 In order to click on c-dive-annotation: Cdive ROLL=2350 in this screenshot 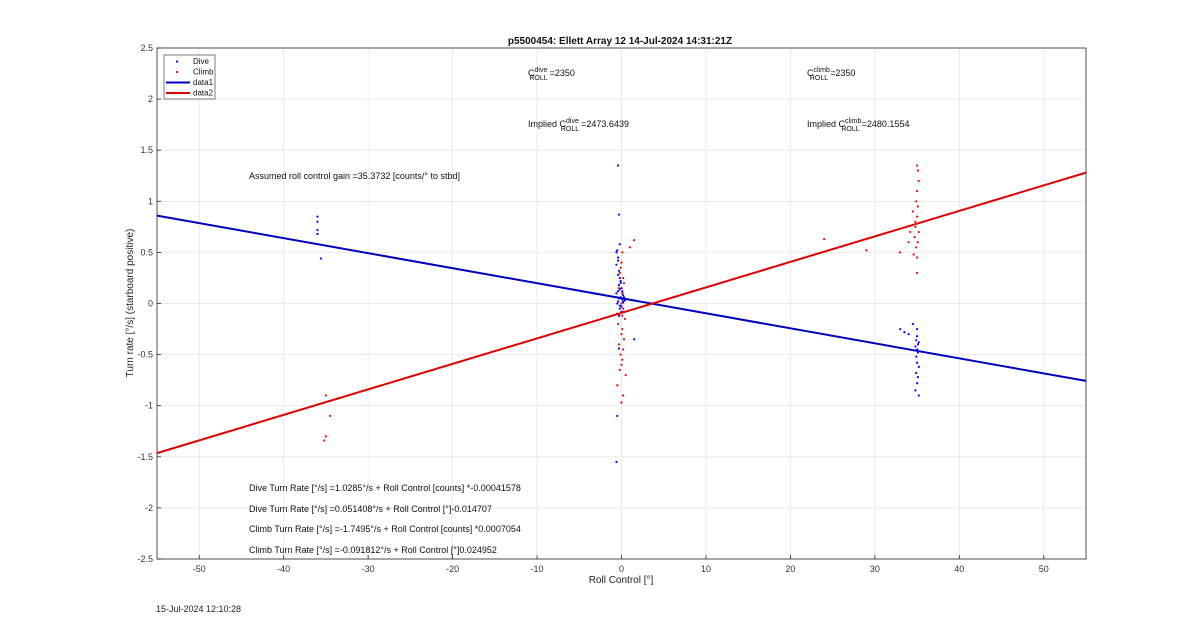, I will do `click(551, 74)`.